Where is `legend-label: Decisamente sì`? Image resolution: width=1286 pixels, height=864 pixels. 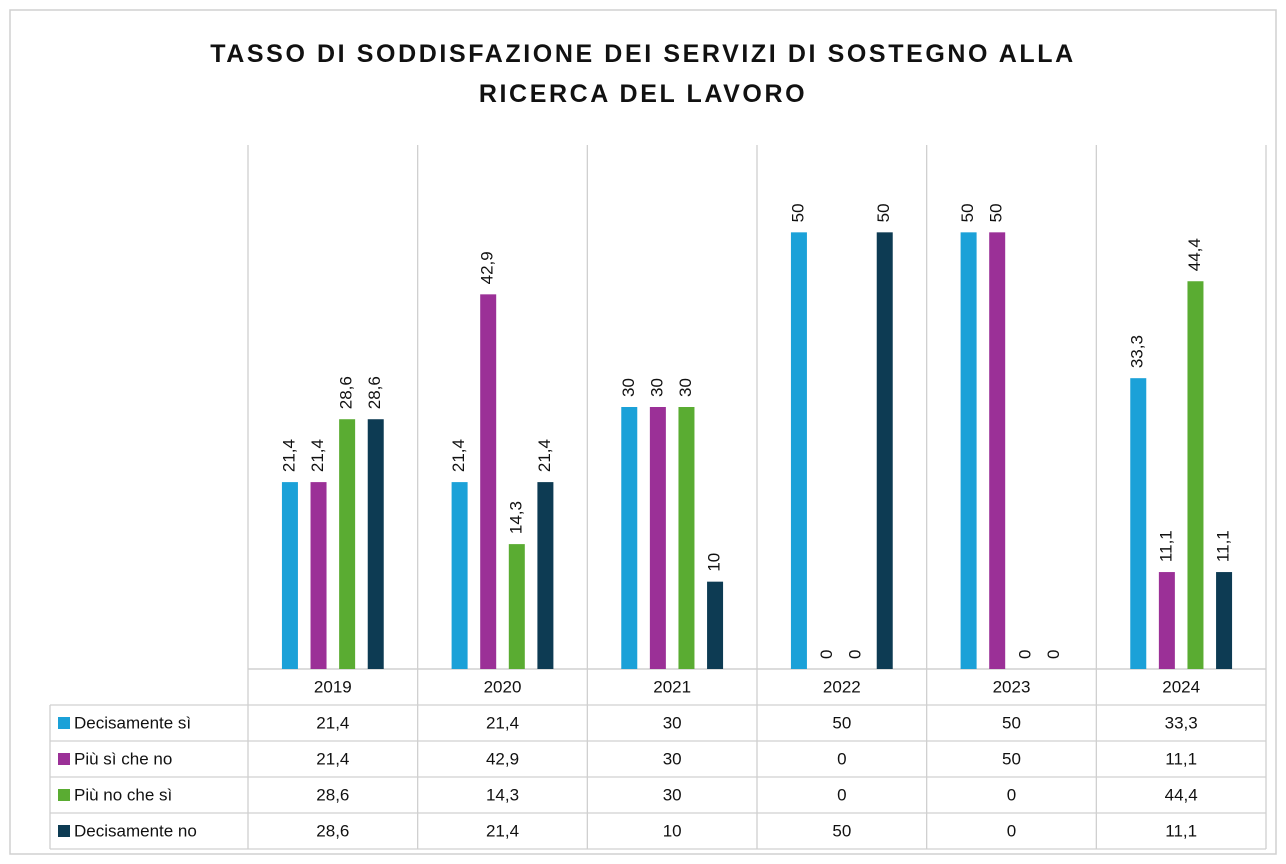
legend-label: Decisamente sì is located at coordinates (132, 722).